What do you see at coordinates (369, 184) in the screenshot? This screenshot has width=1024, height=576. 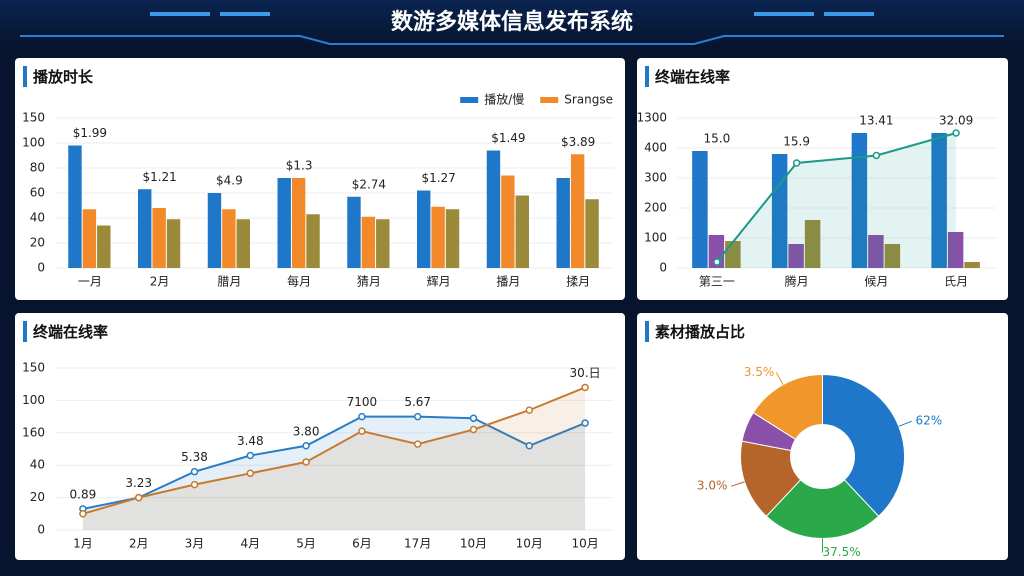 I see `data-label: $2.74` at bounding box center [369, 184].